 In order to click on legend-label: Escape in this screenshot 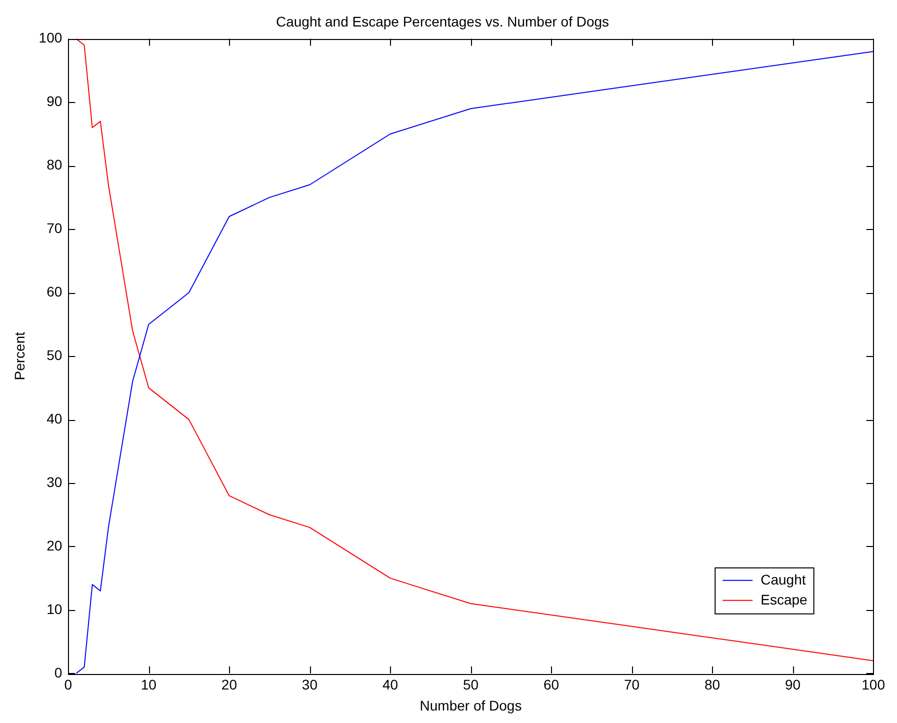, I will do `click(784, 599)`.